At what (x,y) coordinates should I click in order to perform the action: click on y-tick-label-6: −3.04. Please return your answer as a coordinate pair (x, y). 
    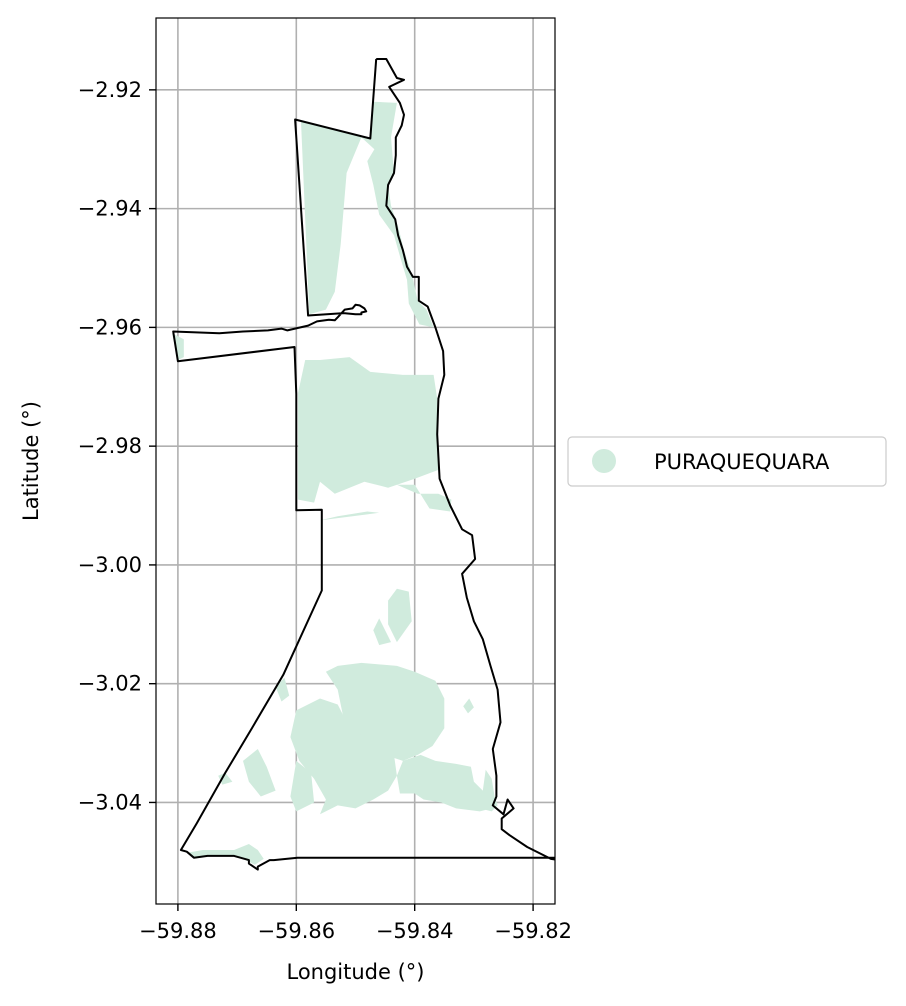
    Looking at the image, I should click on (110, 802).